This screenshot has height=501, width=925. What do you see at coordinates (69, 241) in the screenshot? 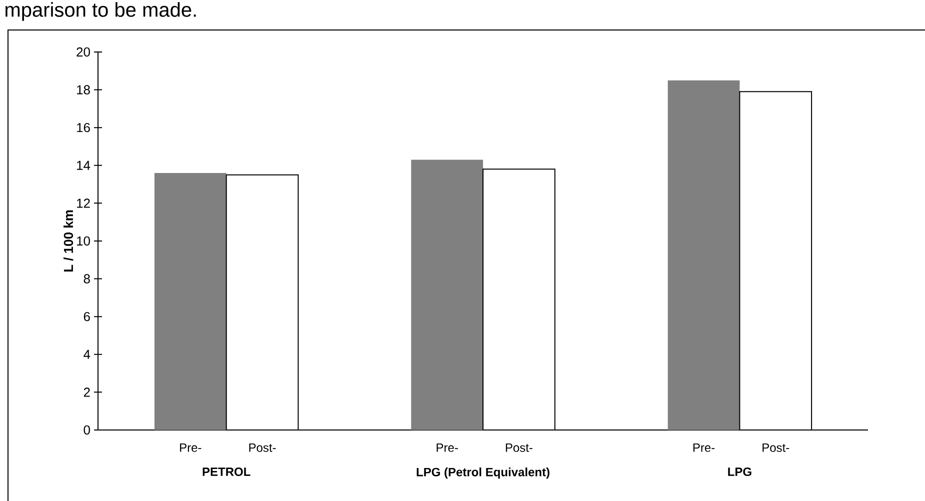
I see `y-axis-title: L / 100 km` at bounding box center [69, 241].